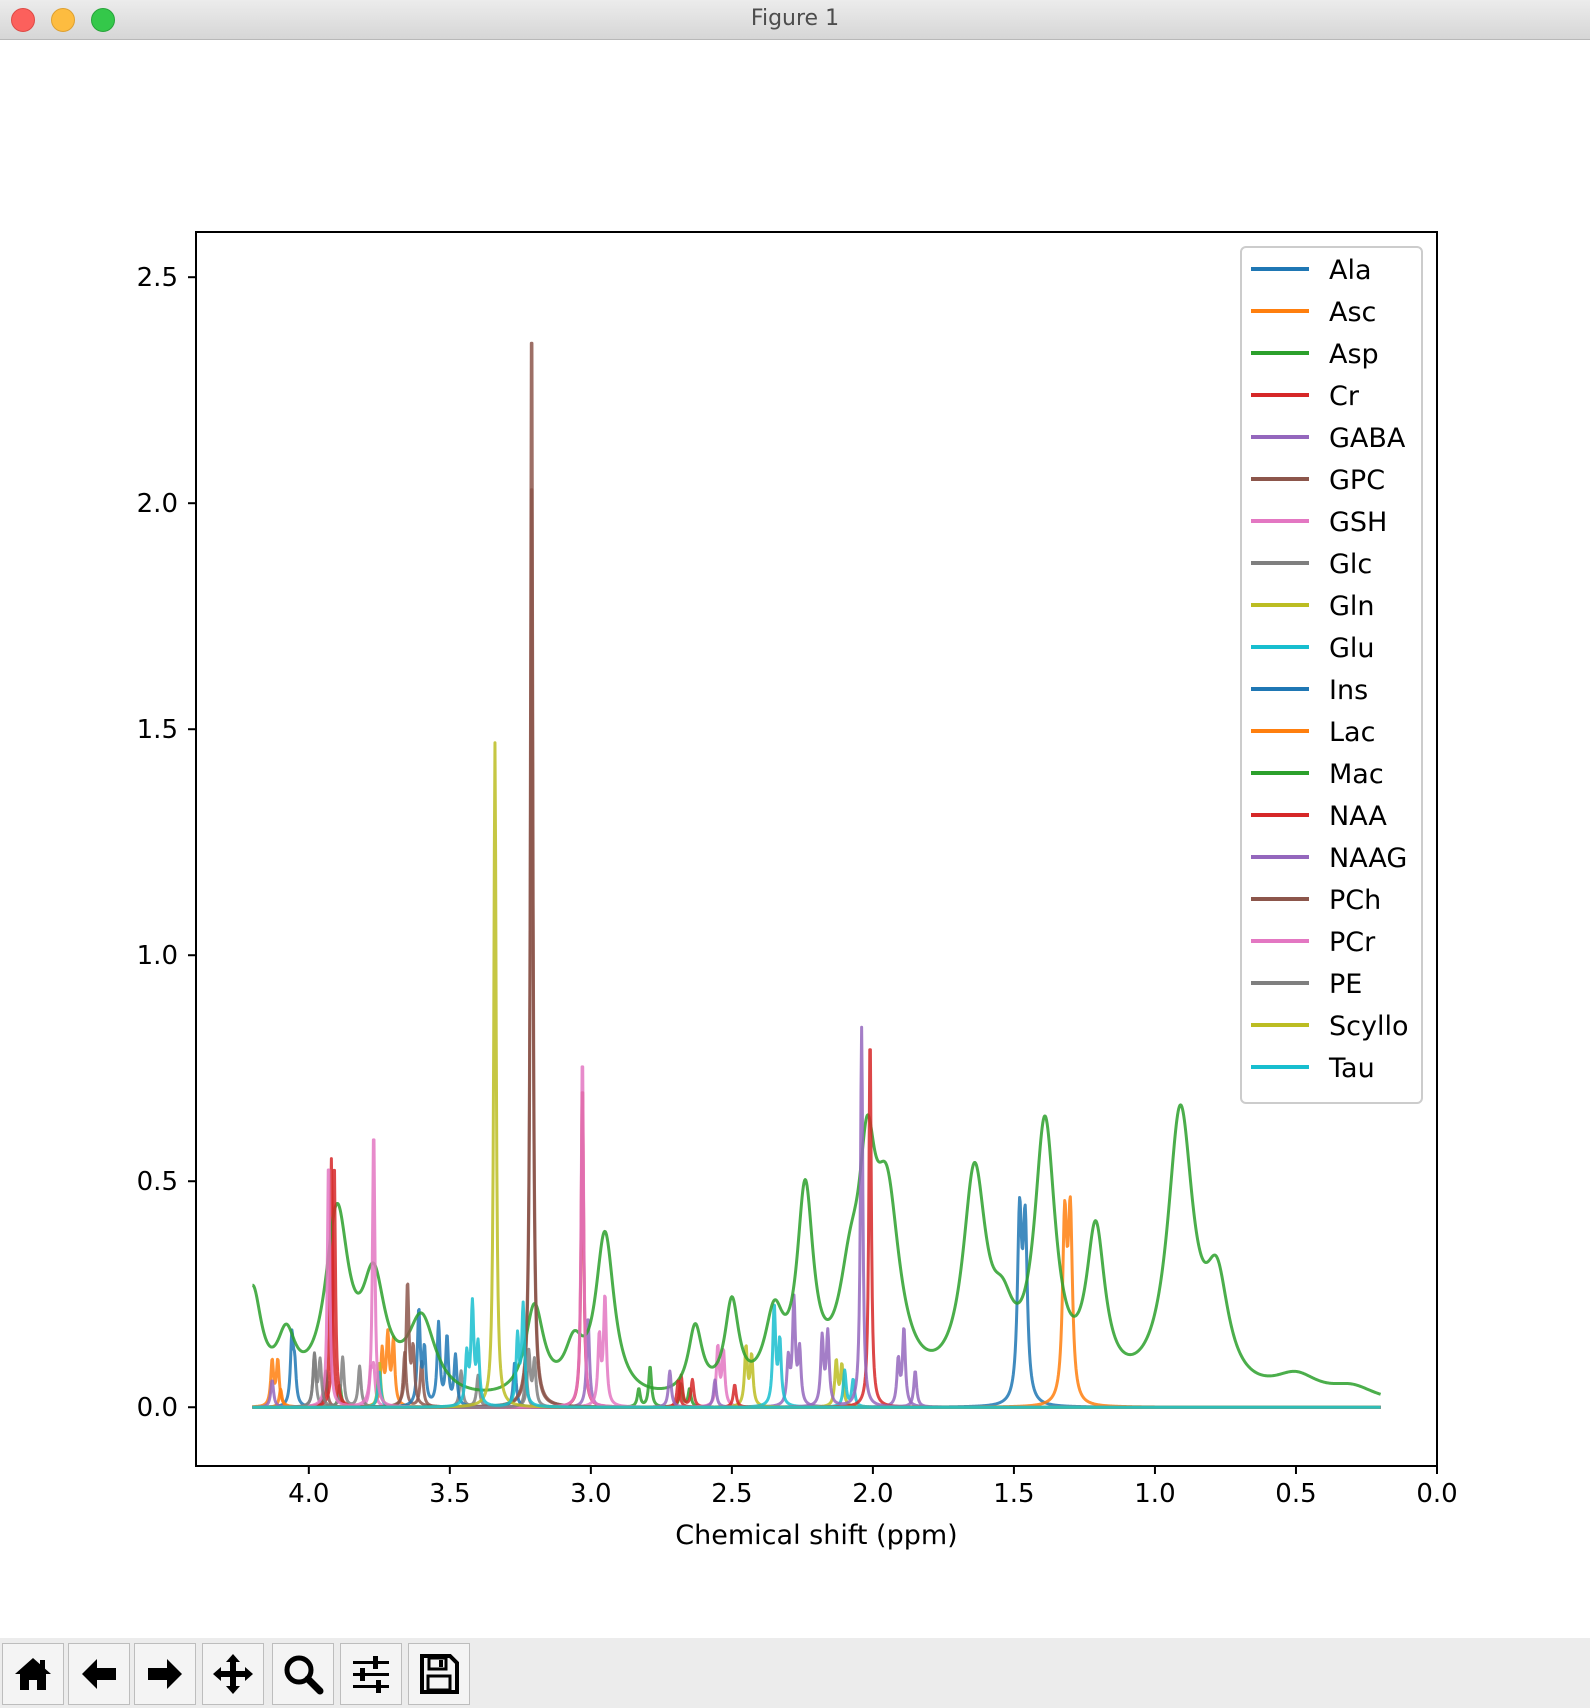 The width and height of the screenshot is (1590, 1708). What do you see at coordinates (1350, 270) in the screenshot?
I see `legend-label: Ala` at bounding box center [1350, 270].